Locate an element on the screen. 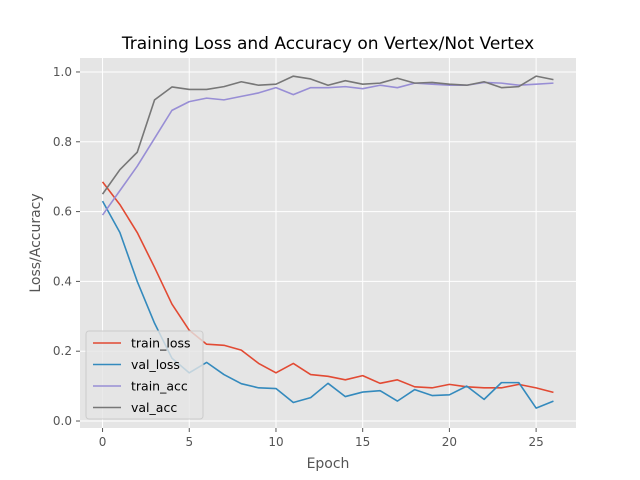  legend-label-train-acc: train_acc is located at coordinates (159, 386).